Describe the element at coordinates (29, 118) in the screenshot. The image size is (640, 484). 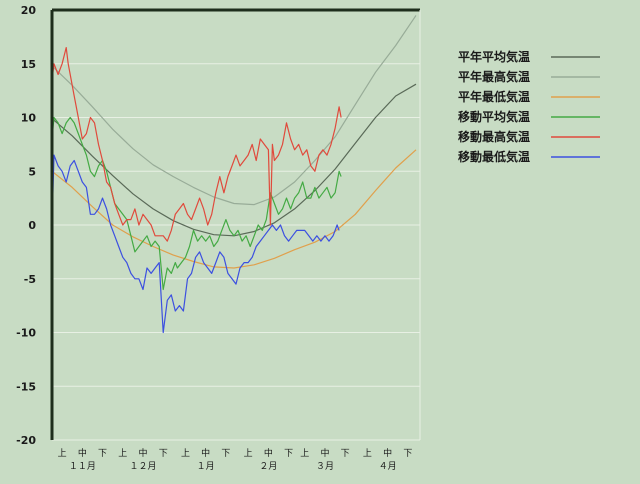
I see `y-tick-label: 10` at that location.